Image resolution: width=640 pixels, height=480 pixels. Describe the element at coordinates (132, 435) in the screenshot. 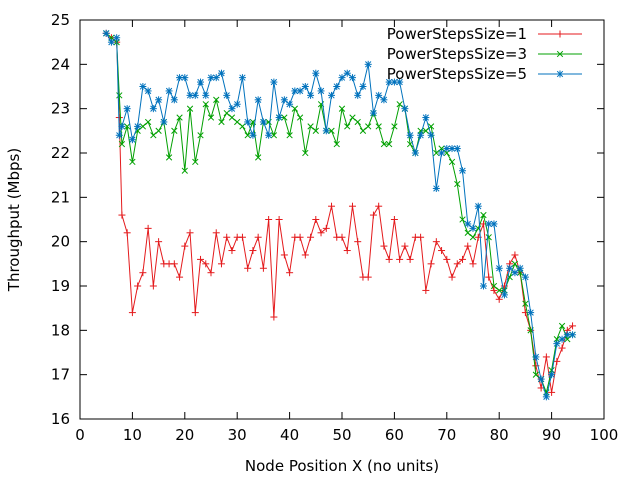

I see `x-tick-label: 10` at that location.